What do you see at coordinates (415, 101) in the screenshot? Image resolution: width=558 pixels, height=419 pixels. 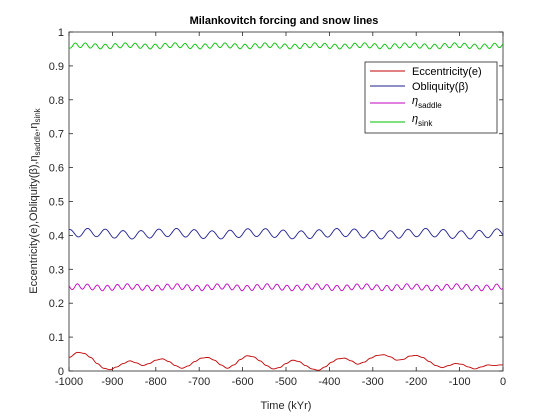 I see `legend-label-eta-saddle-symbol: η` at bounding box center [415, 101].